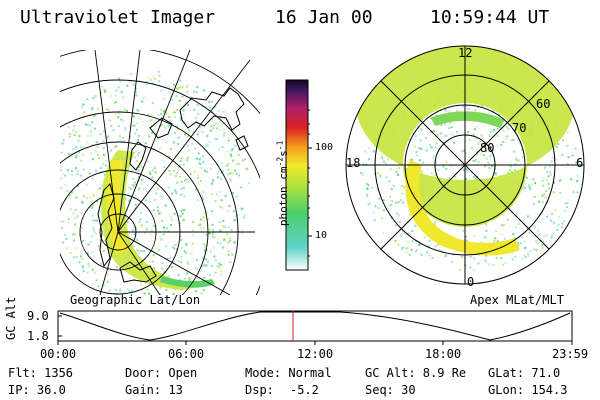  What do you see at coordinates (58, 354) in the screenshot?
I see `time-tick-0000: 00:00` at bounding box center [58, 354].